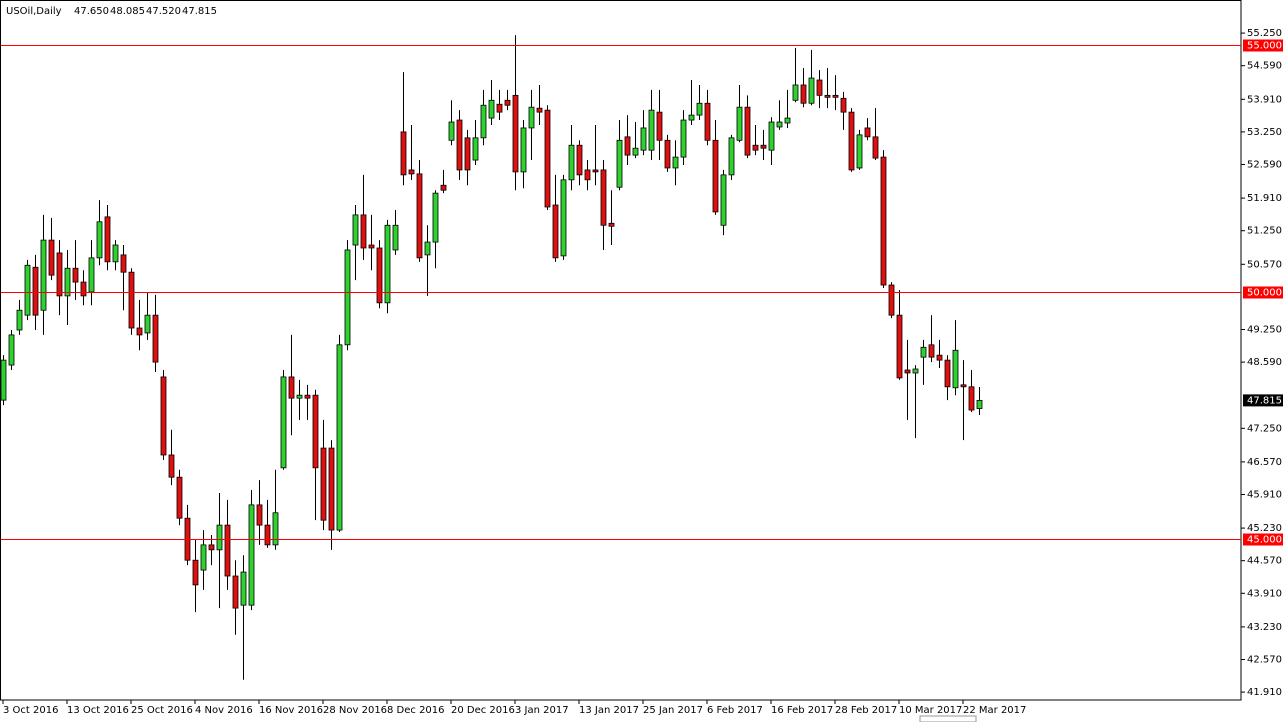 The image size is (1284, 722). What do you see at coordinates (1264, 659) in the screenshot?
I see `y-tick-label: 42.570` at bounding box center [1264, 659].